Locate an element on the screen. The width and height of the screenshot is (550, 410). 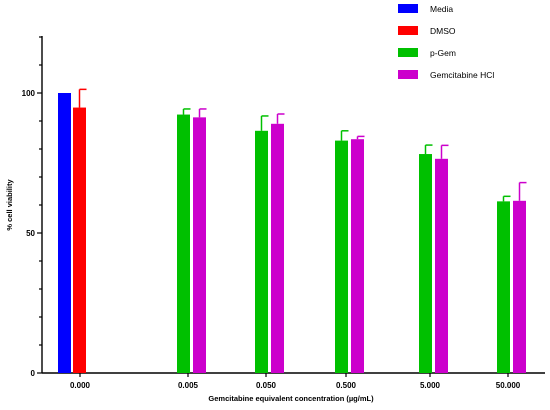
legend: Media DMSO p-Gem Gemcitabine HCl is located at coordinates (446, 42).